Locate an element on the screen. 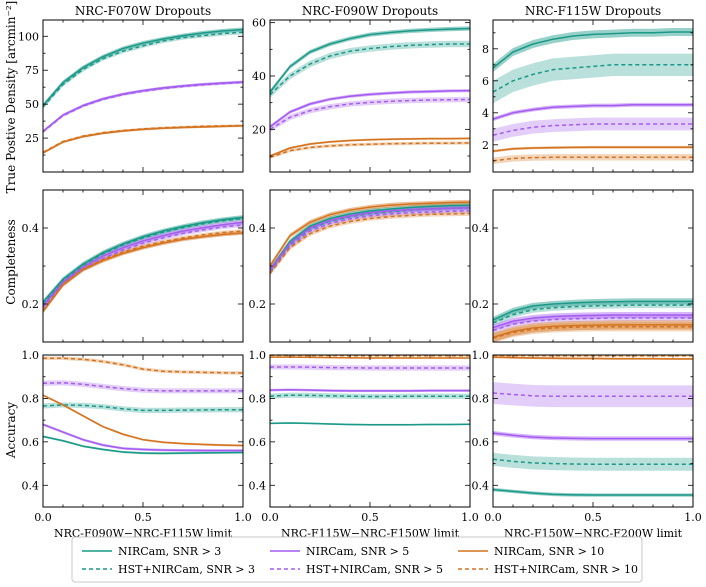 Image resolution: width=706 pixels, height=587 pixels. ylabel-density: True Postive Density [arcmin⁻²] is located at coordinates (11, 97).